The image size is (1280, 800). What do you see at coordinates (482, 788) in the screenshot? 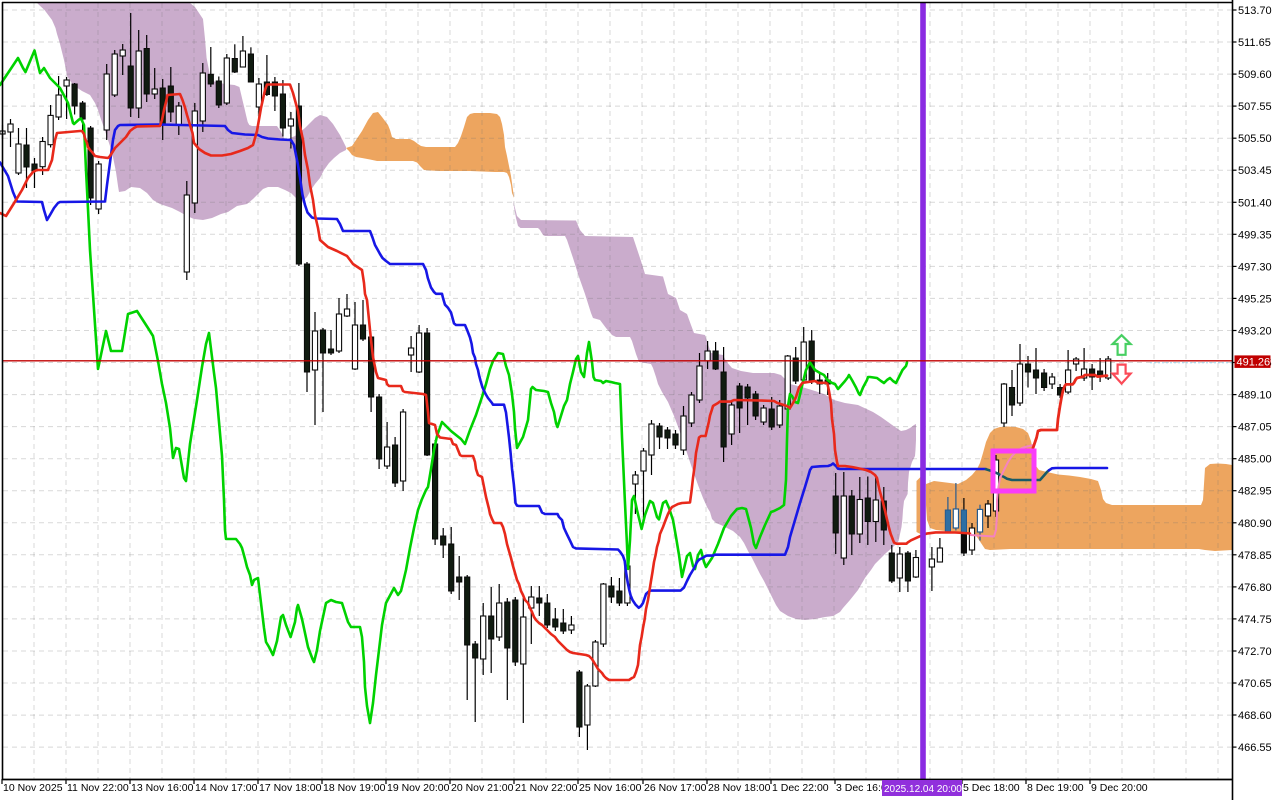
I see `svg-text: 20 Nov 21:00` at bounding box center [482, 788].